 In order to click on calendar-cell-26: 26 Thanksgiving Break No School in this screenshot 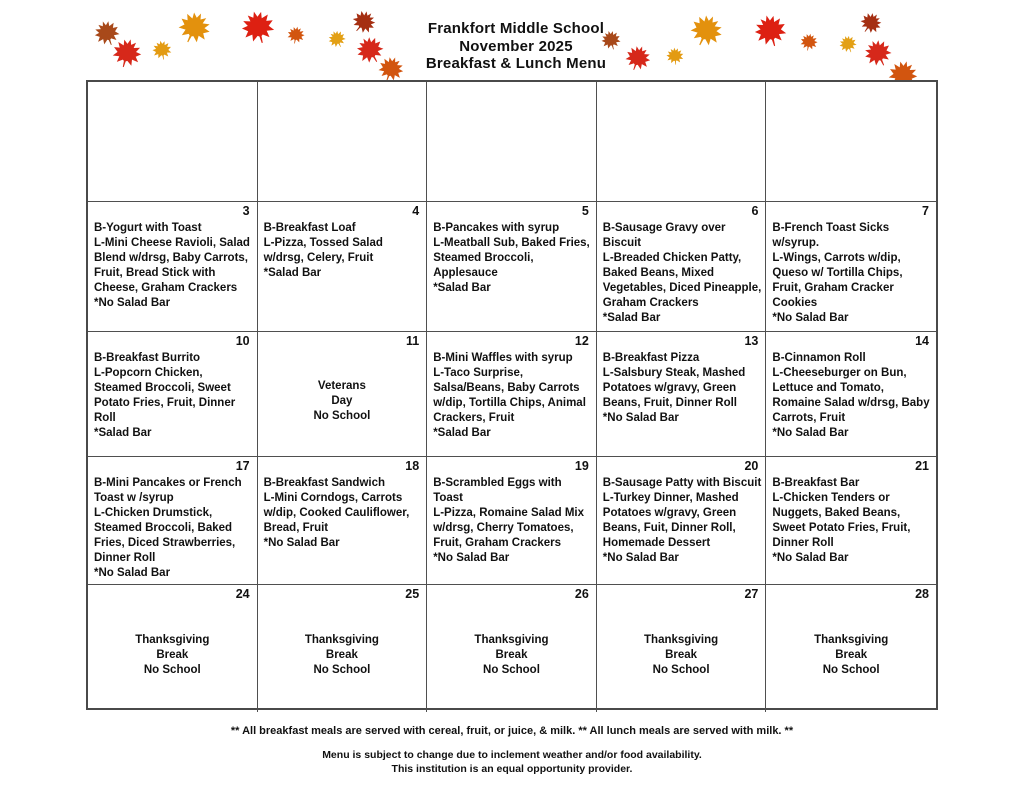, I will do `click(512, 648)`.